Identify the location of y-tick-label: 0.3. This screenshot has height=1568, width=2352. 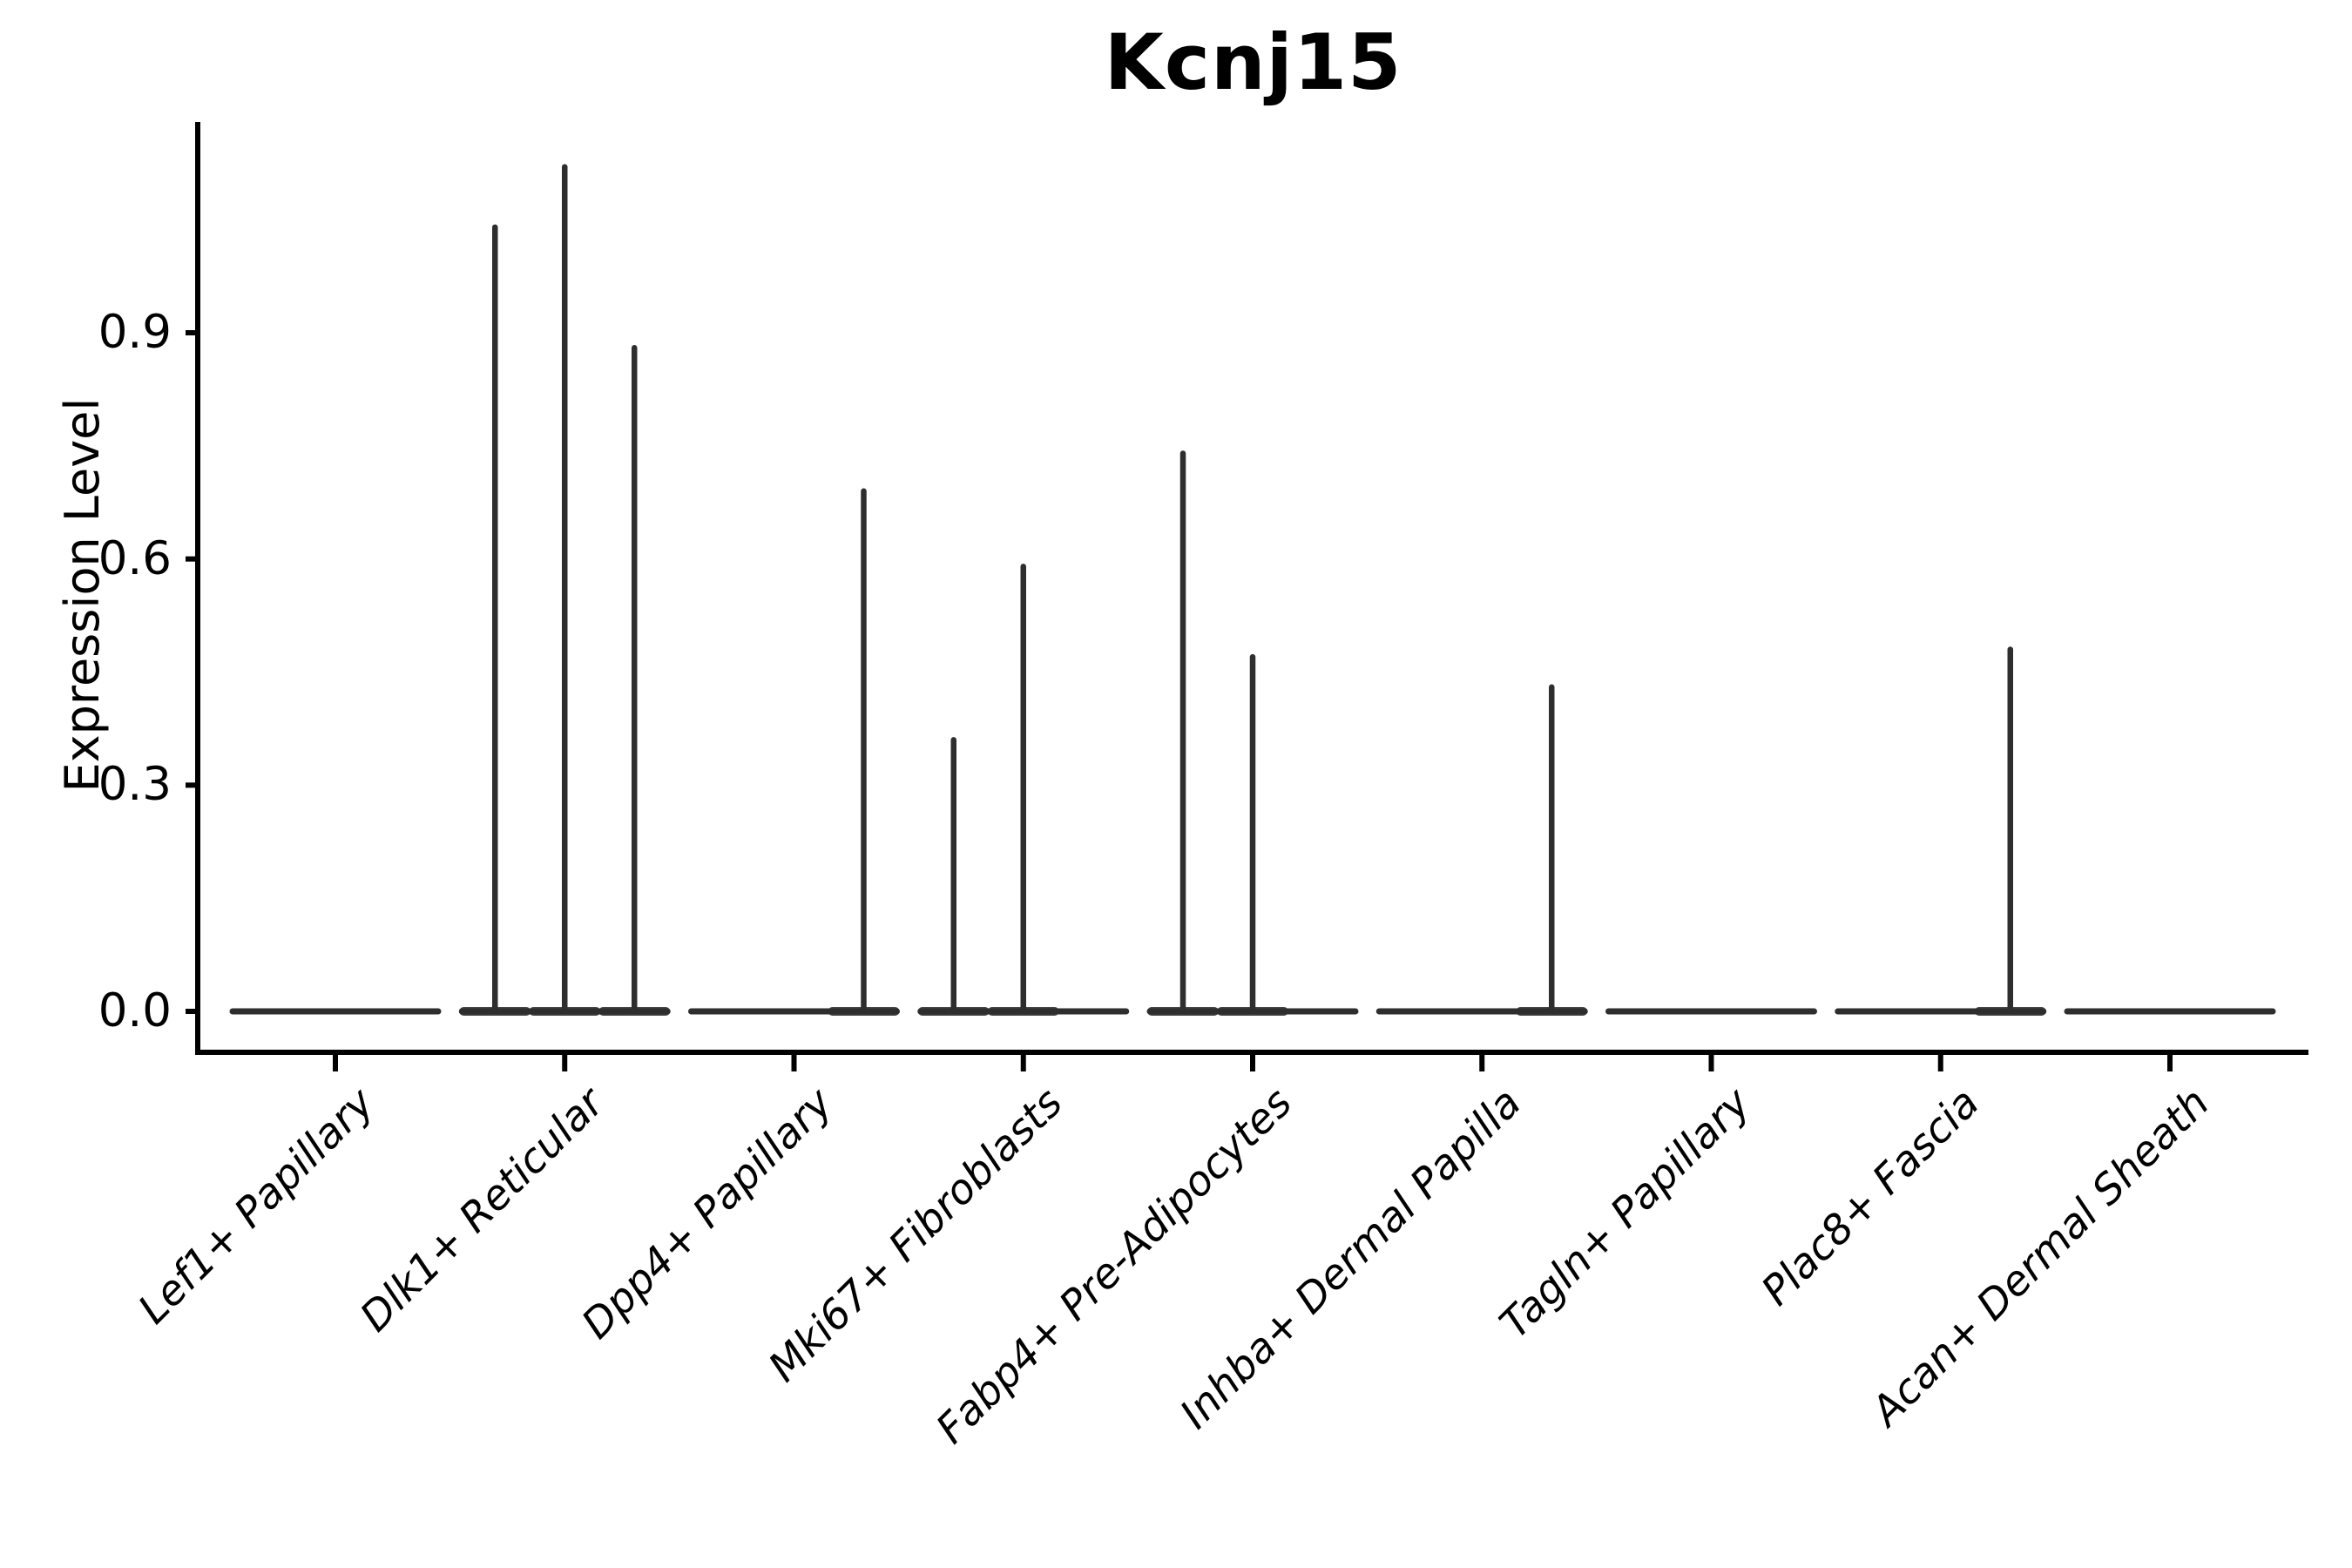
(135, 785).